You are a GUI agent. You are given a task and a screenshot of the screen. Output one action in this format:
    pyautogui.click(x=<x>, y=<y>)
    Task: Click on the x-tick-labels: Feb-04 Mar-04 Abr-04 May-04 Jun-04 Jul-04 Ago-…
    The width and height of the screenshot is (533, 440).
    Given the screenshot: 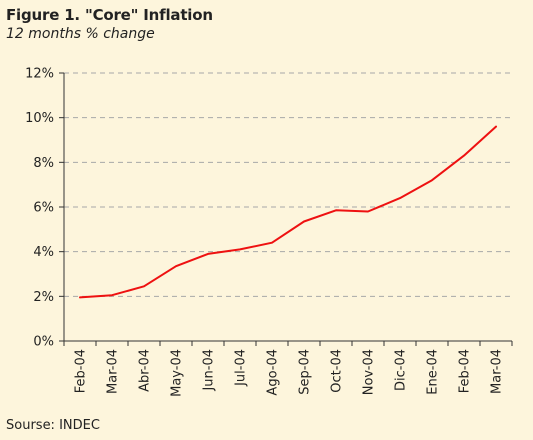 What is the action you would take?
    pyautogui.click(x=289, y=373)
    